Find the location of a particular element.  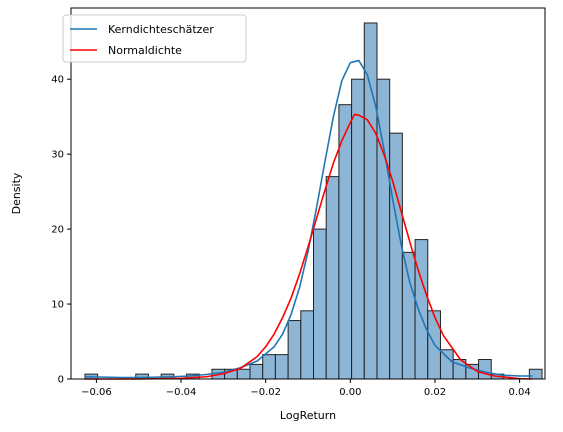

x-tick-label: −0.04 is located at coordinates (181, 392).